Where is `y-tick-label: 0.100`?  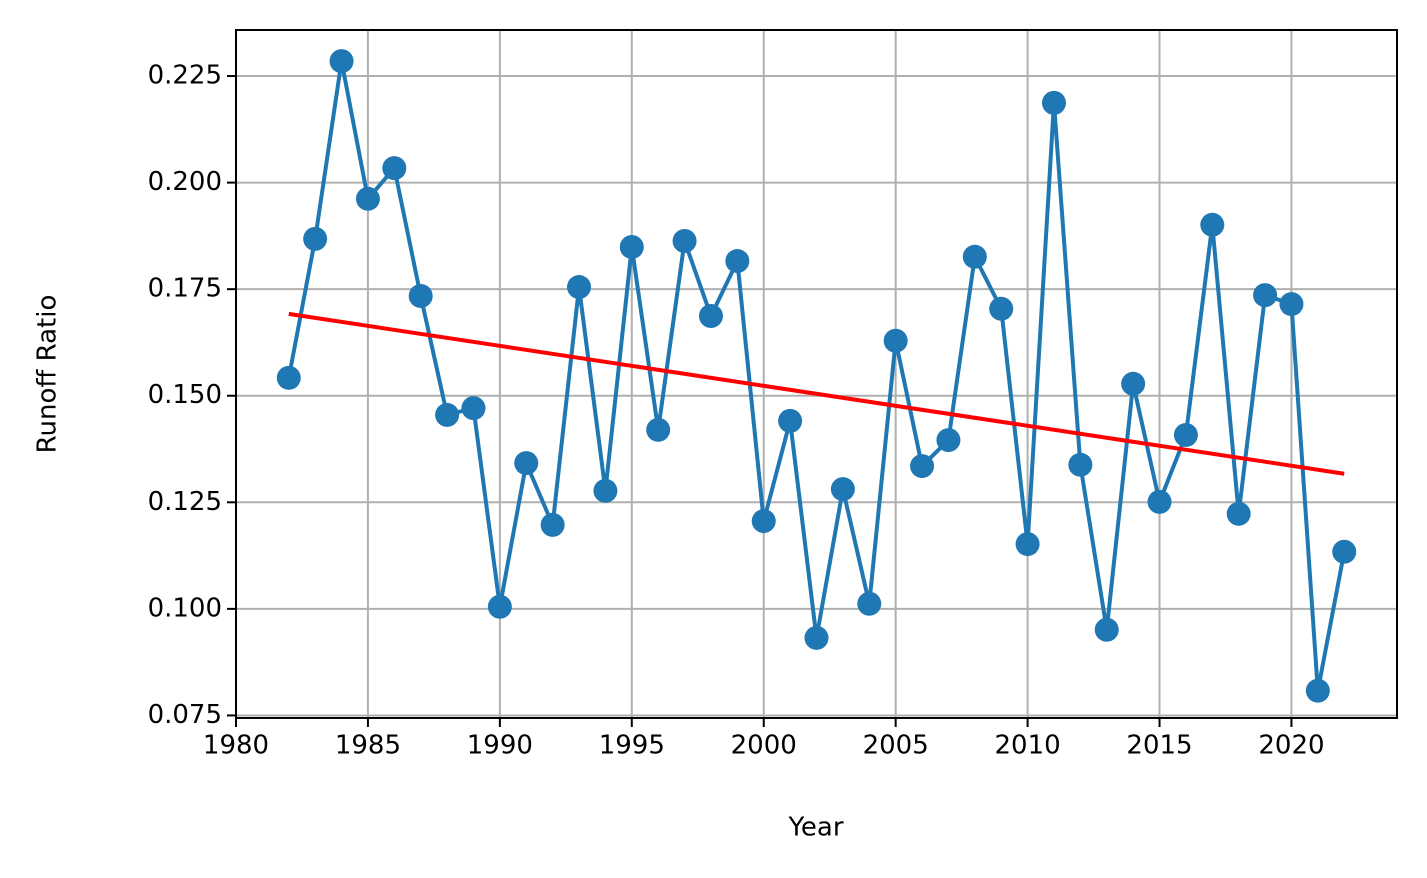
y-tick-label: 0.100 is located at coordinates (185, 608).